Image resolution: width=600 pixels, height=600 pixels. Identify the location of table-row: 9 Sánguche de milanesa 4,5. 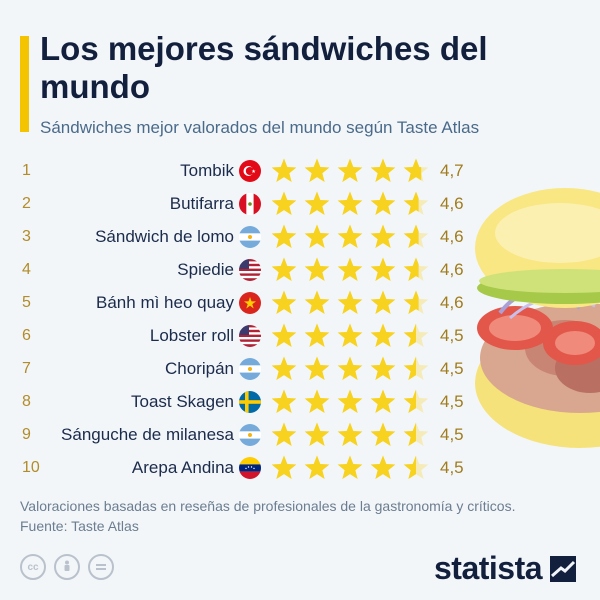
(240, 435).